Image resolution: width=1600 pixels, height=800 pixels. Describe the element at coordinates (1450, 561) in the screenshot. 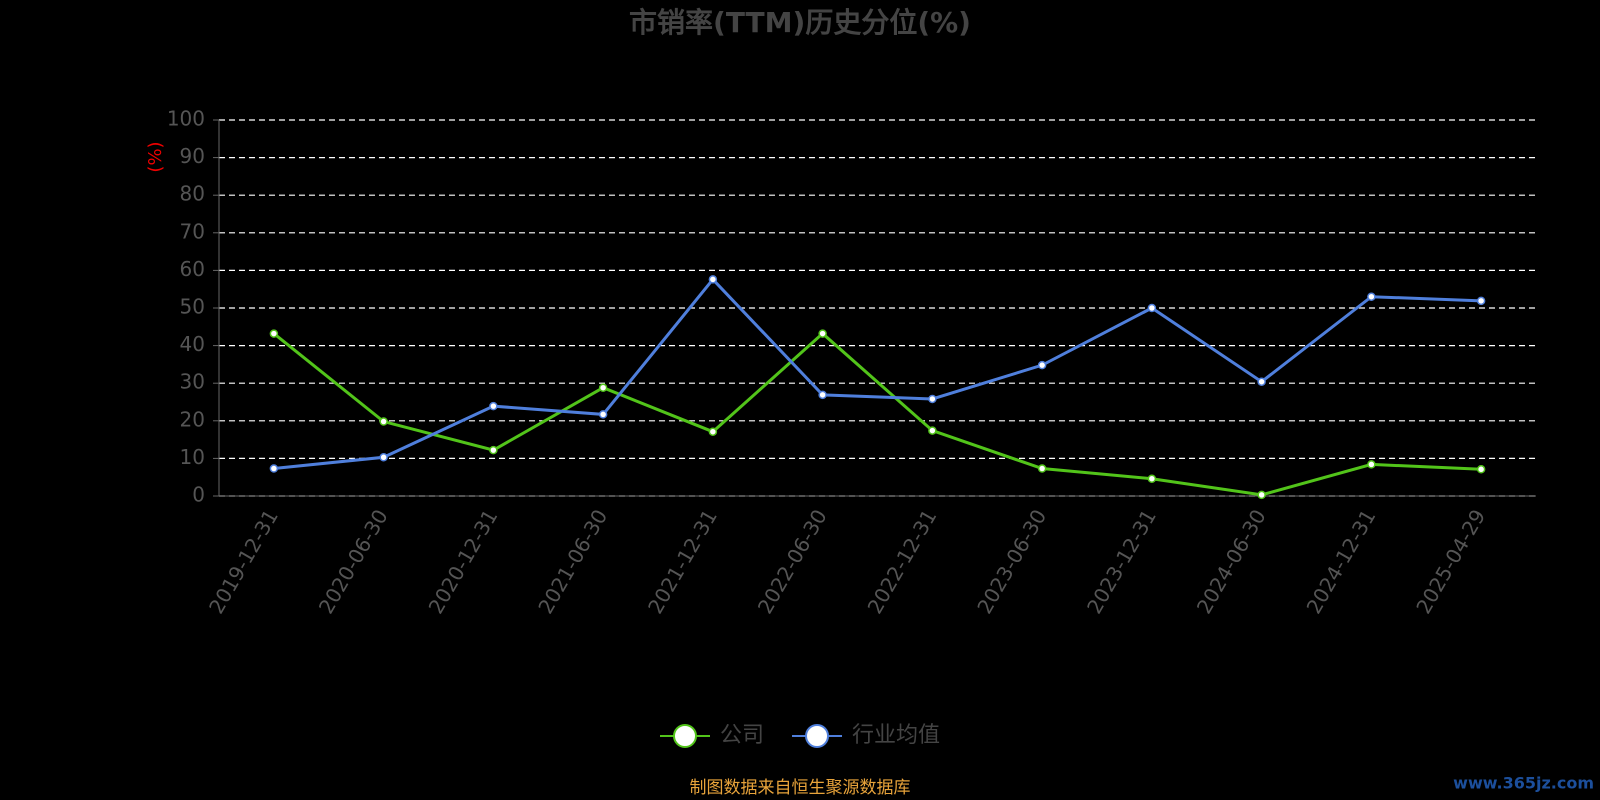

I see `x-tick-label: 2025-04-29` at that location.